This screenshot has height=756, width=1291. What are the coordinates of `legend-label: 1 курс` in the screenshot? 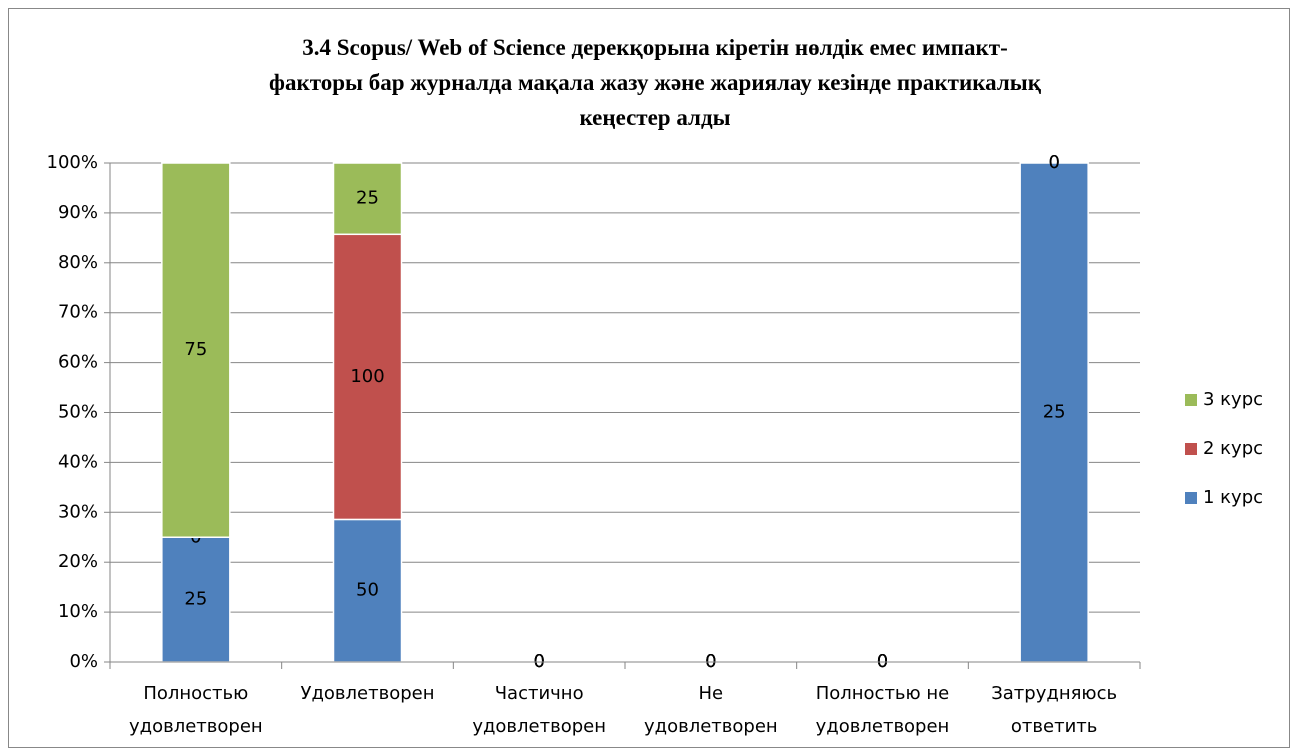 It's located at (1233, 497).